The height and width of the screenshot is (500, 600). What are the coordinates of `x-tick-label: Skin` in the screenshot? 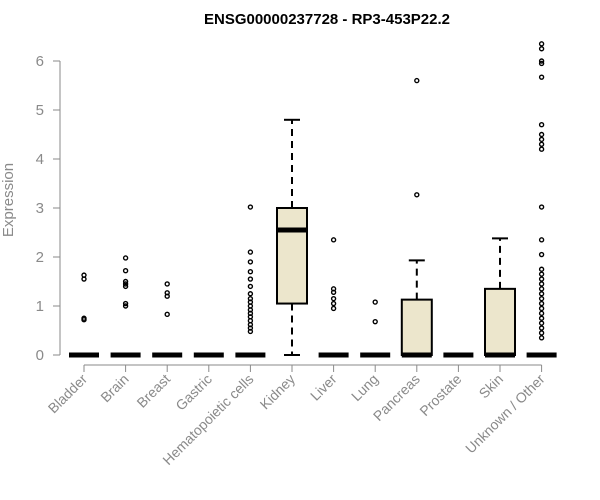 It's located at (491, 386).